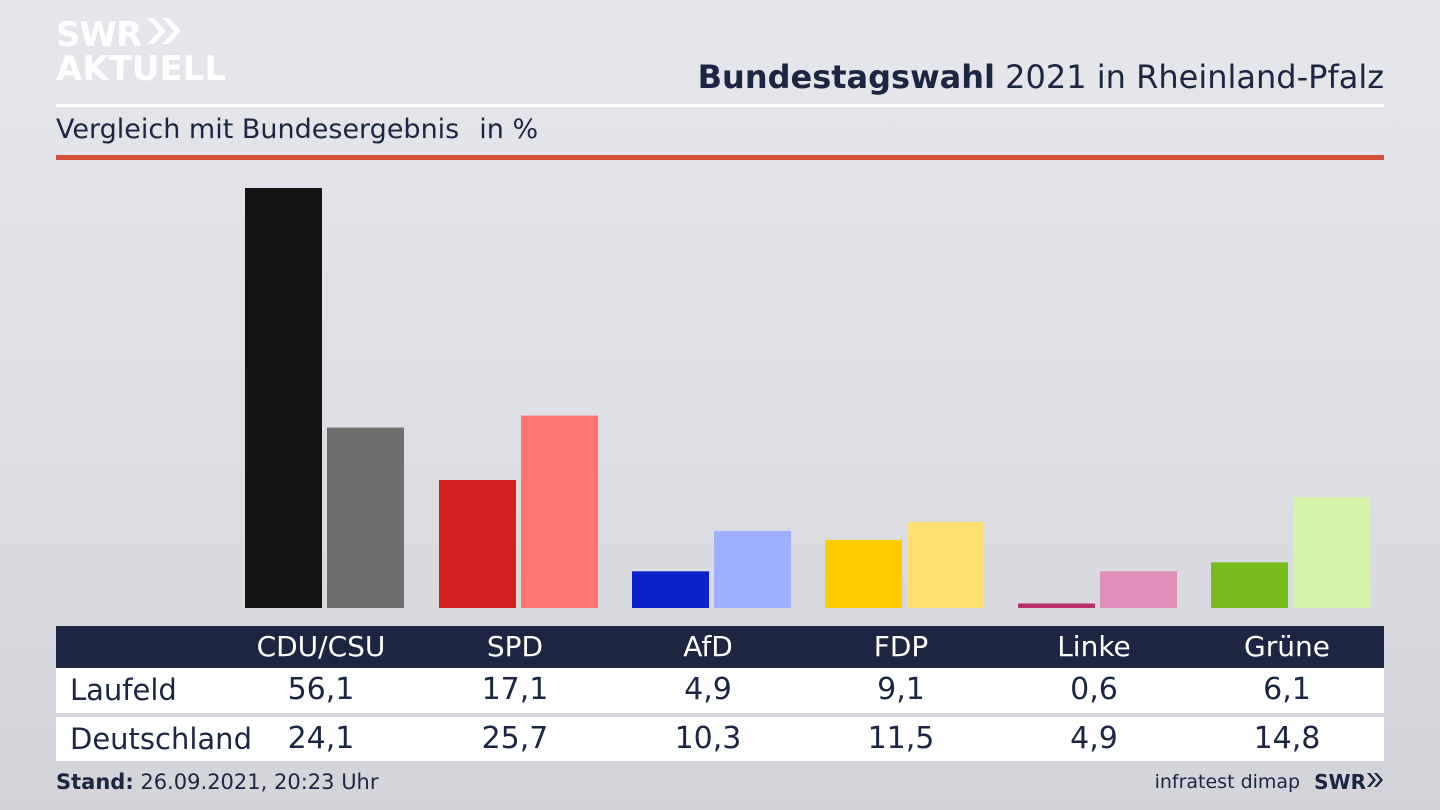 The image size is (1440, 810). Describe the element at coordinates (515, 689) in the screenshot. I see `table-cell: 17,1` at that location.